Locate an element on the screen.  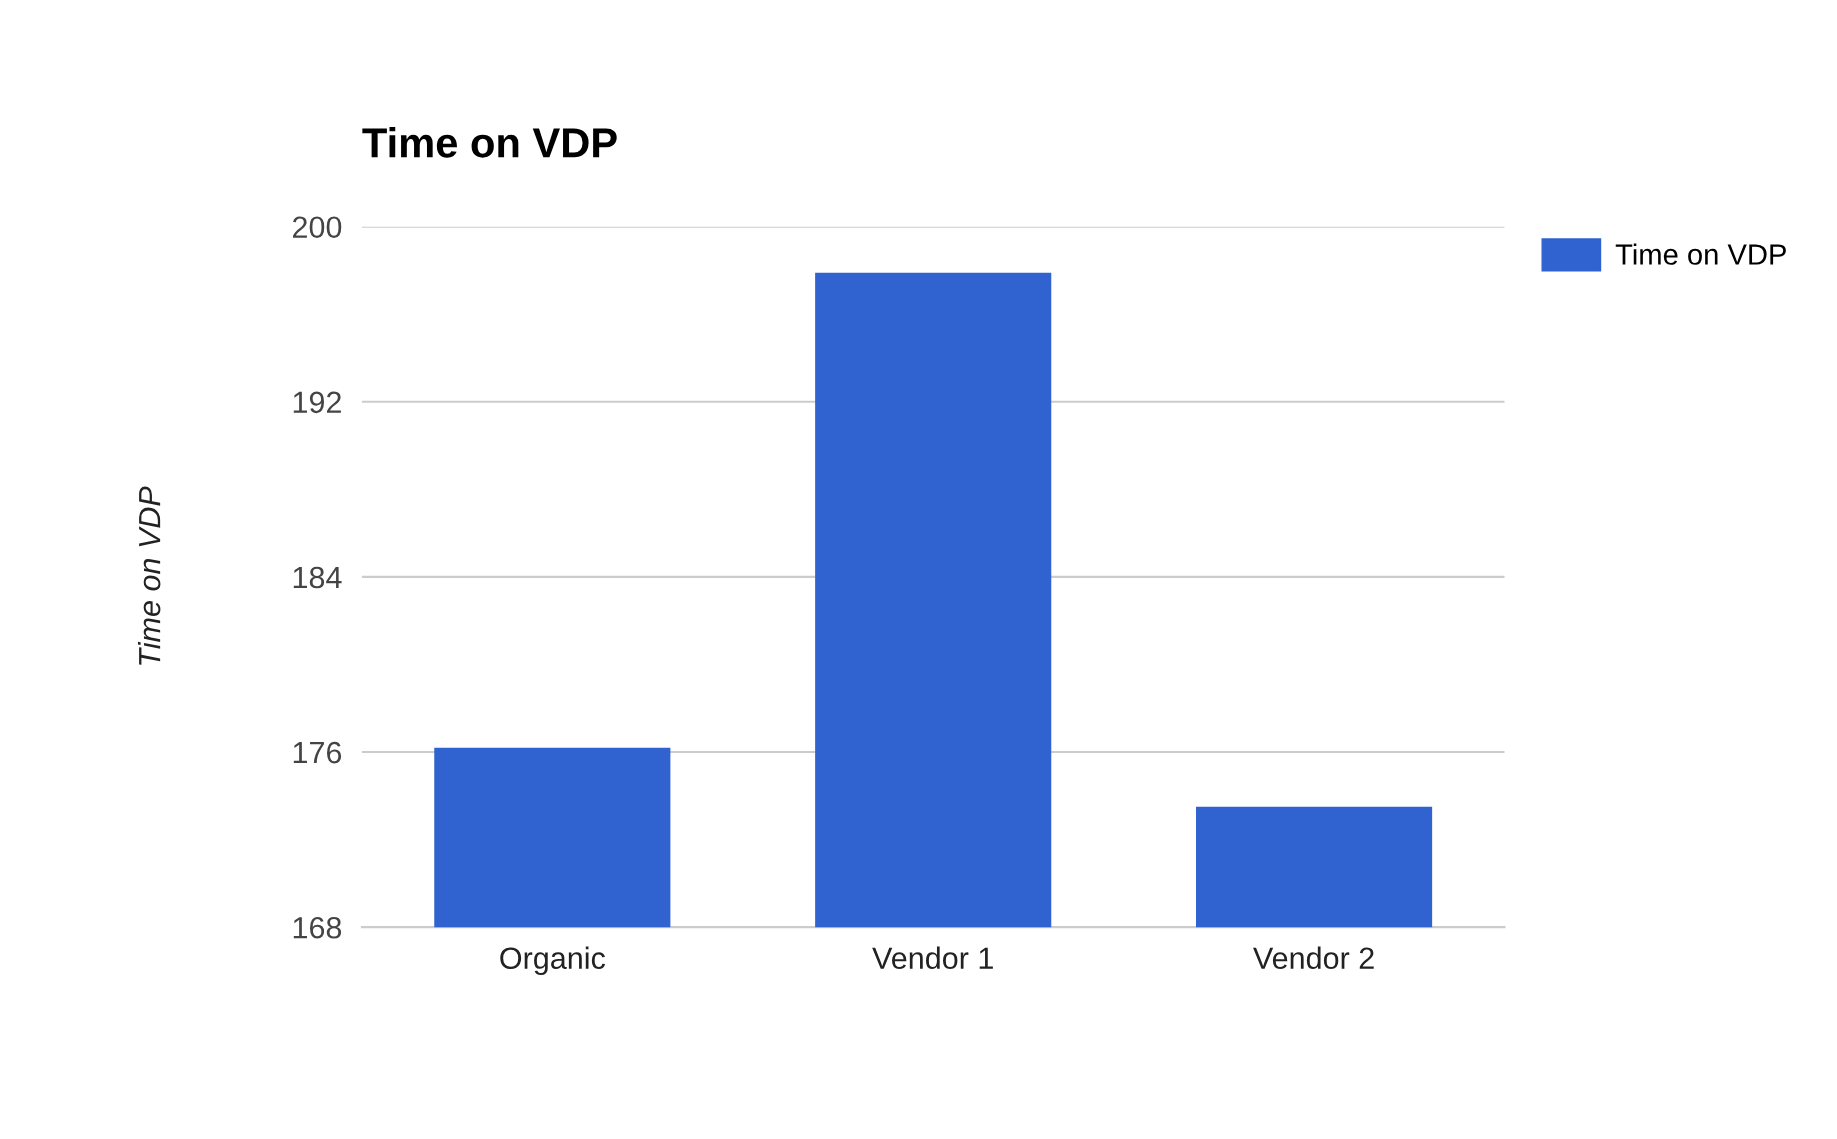
y-tick-label: 168 is located at coordinates (317, 927).